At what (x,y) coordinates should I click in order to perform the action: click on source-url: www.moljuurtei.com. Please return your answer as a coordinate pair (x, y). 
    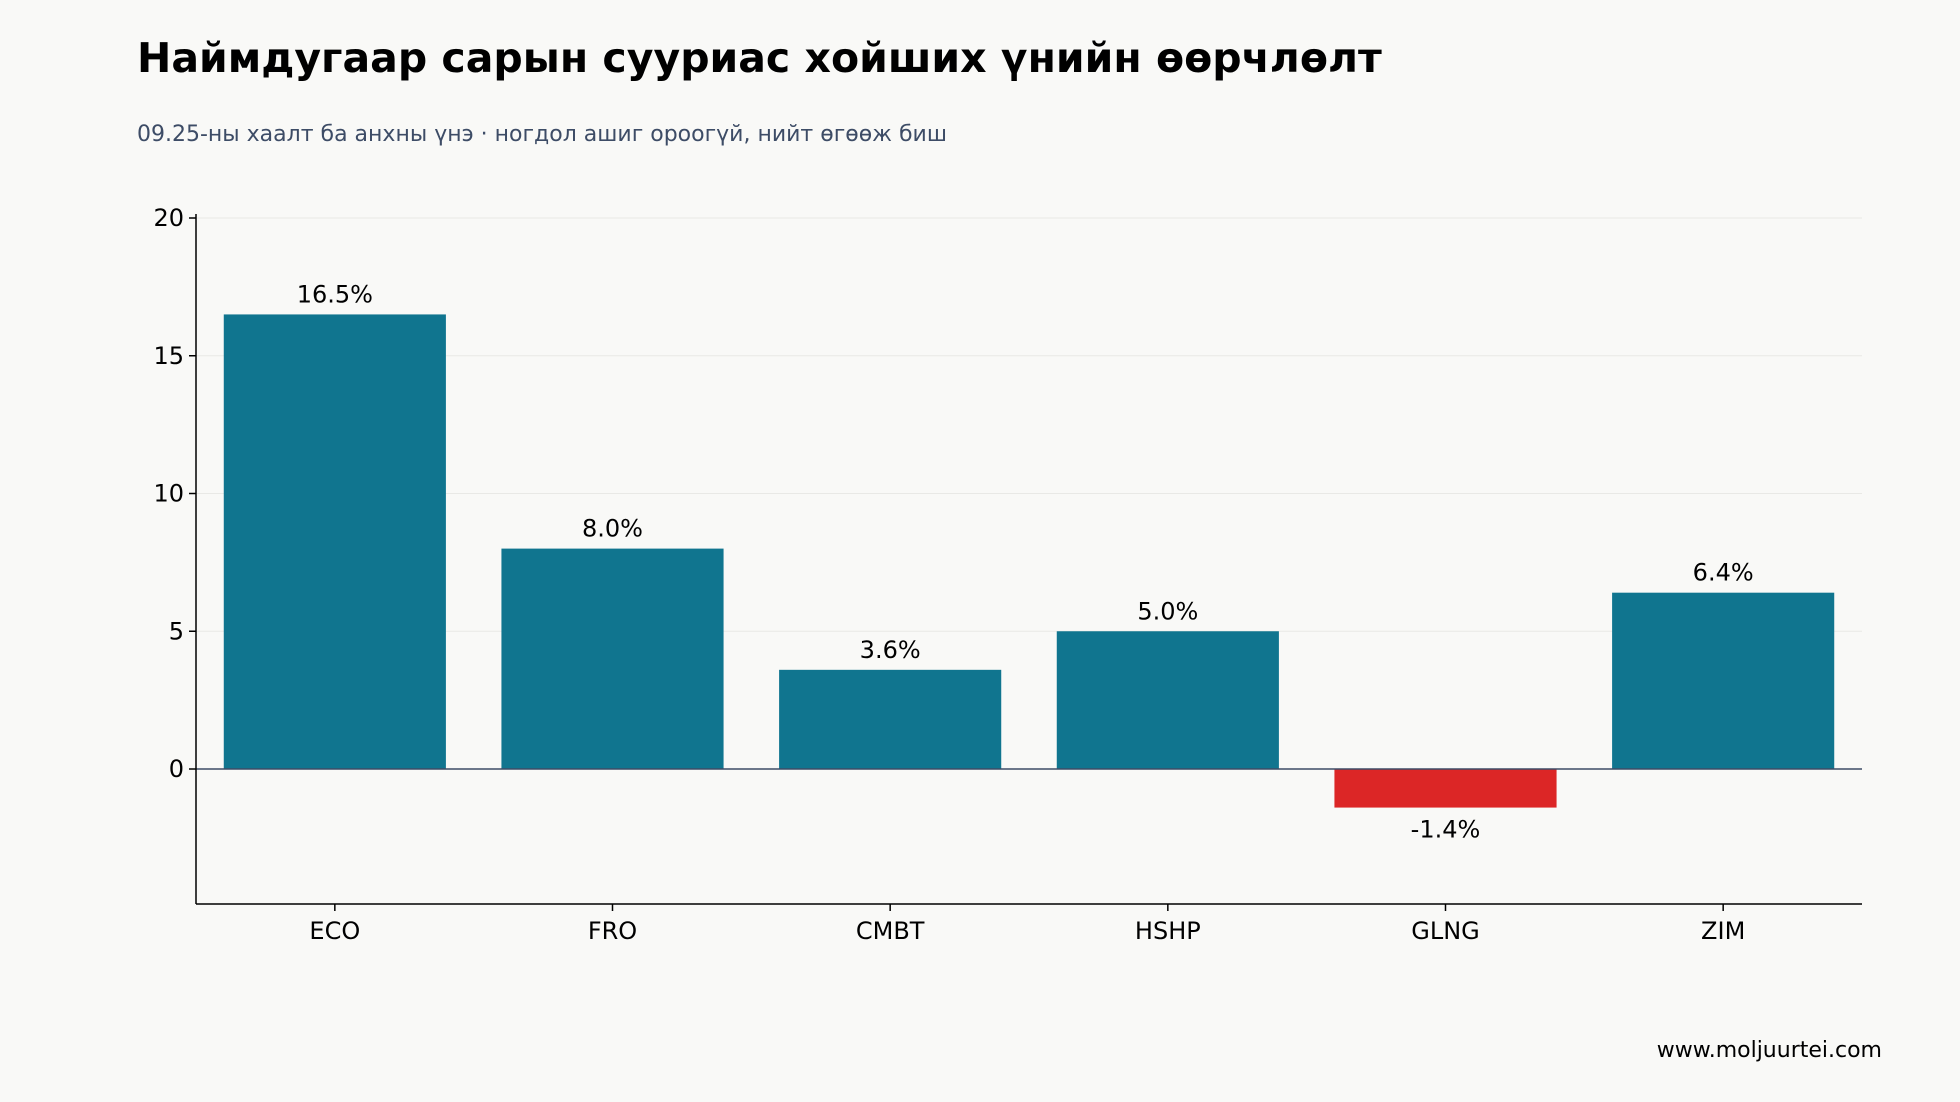
    Looking at the image, I should click on (1769, 1050).